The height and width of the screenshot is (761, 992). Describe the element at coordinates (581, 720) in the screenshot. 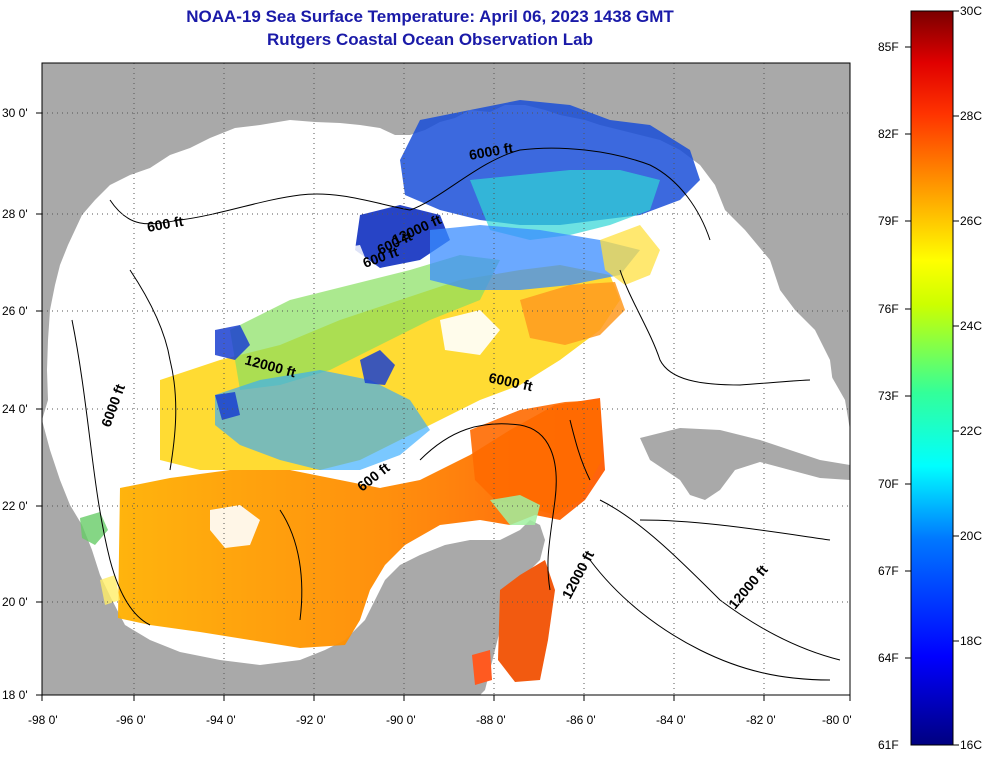

I see `lon-label: -86 0'` at that location.